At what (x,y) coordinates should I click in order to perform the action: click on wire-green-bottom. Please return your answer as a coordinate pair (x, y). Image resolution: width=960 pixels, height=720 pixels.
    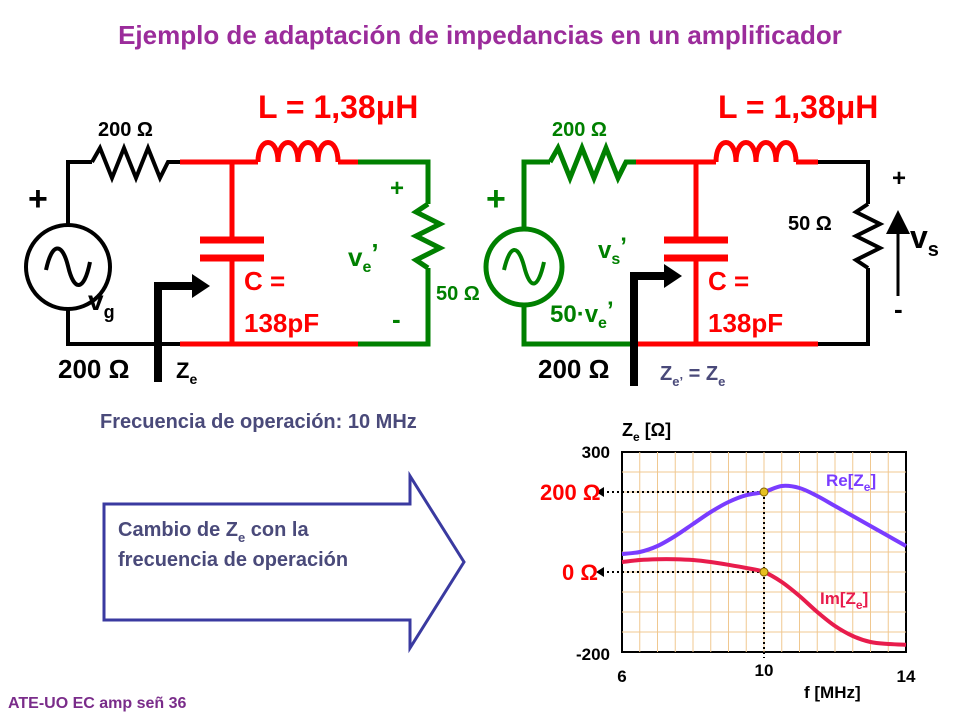
    Looking at the image, I should click on (394, 307).